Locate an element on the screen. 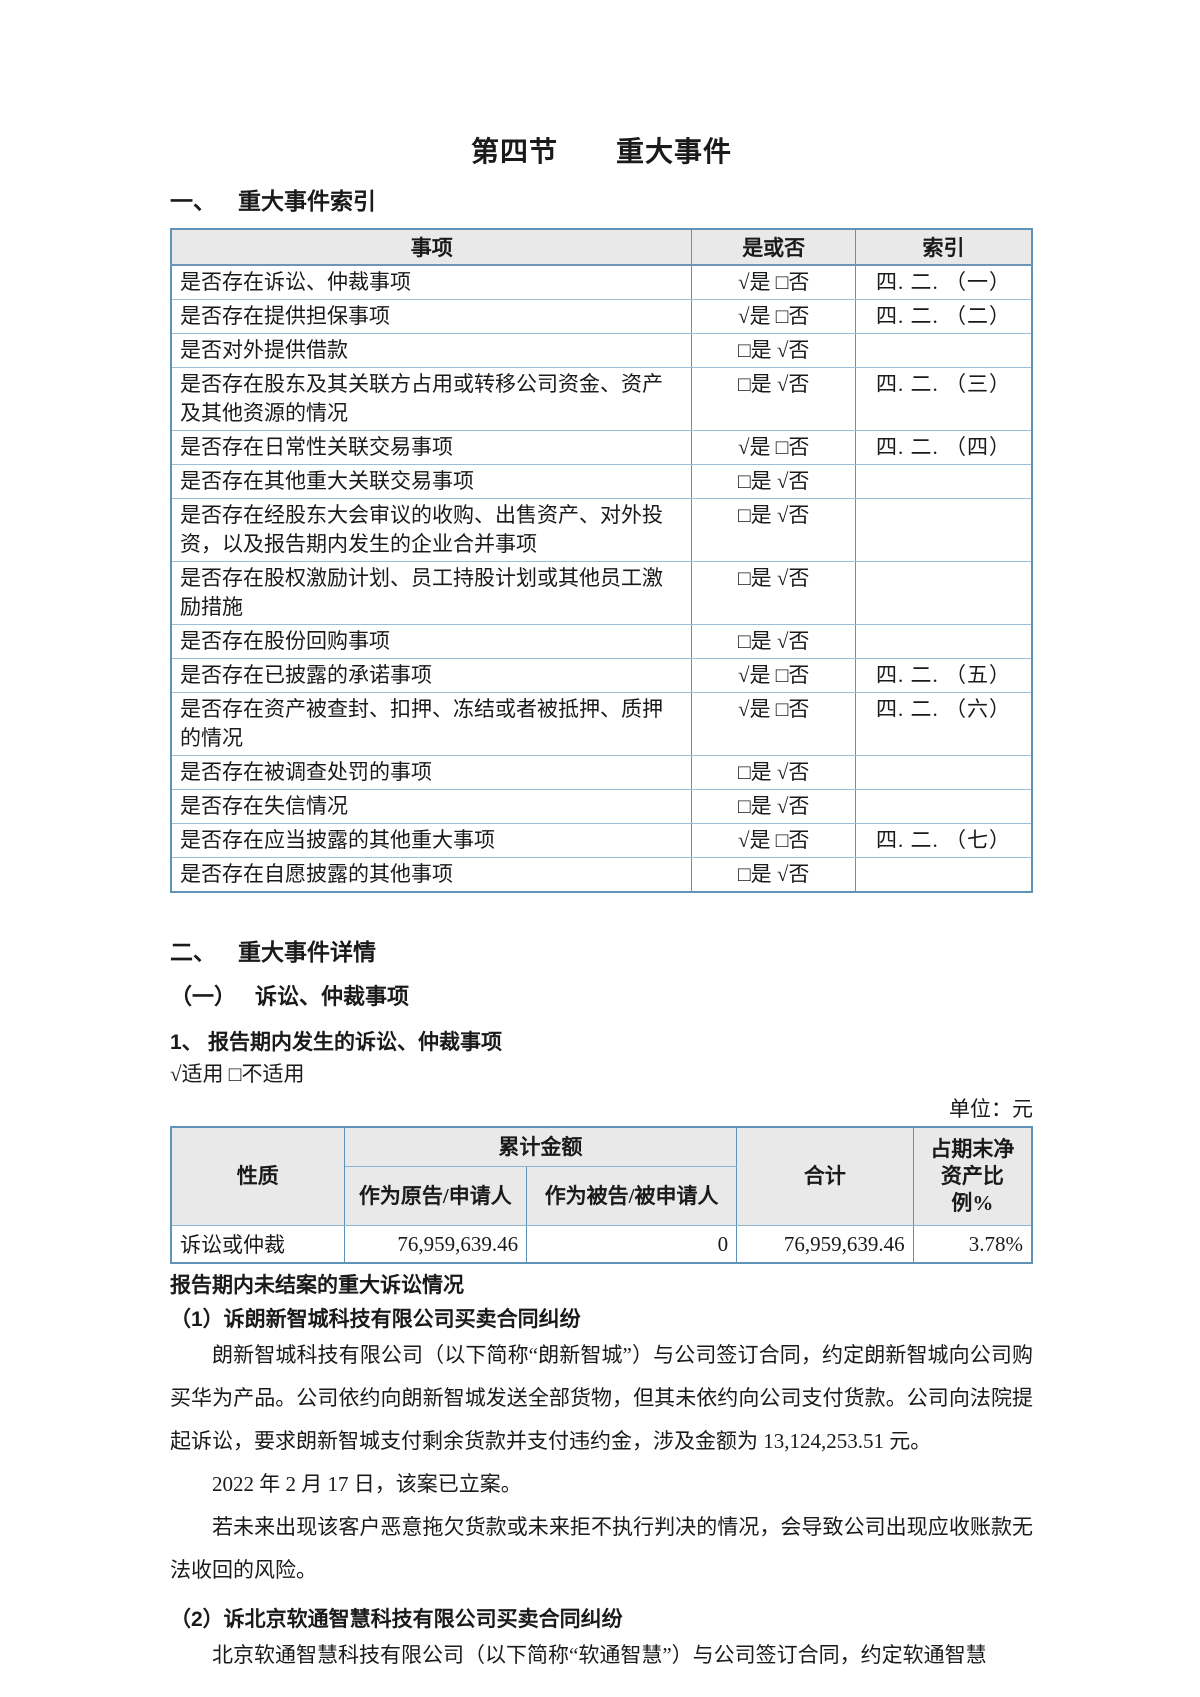 The width and height of the screenshot is (1200, 1697). index-table-row: 是否存在股权激励计划、员工持股计划或其他员工激励措施 □是 √否 is located at coordinates (601, 593).